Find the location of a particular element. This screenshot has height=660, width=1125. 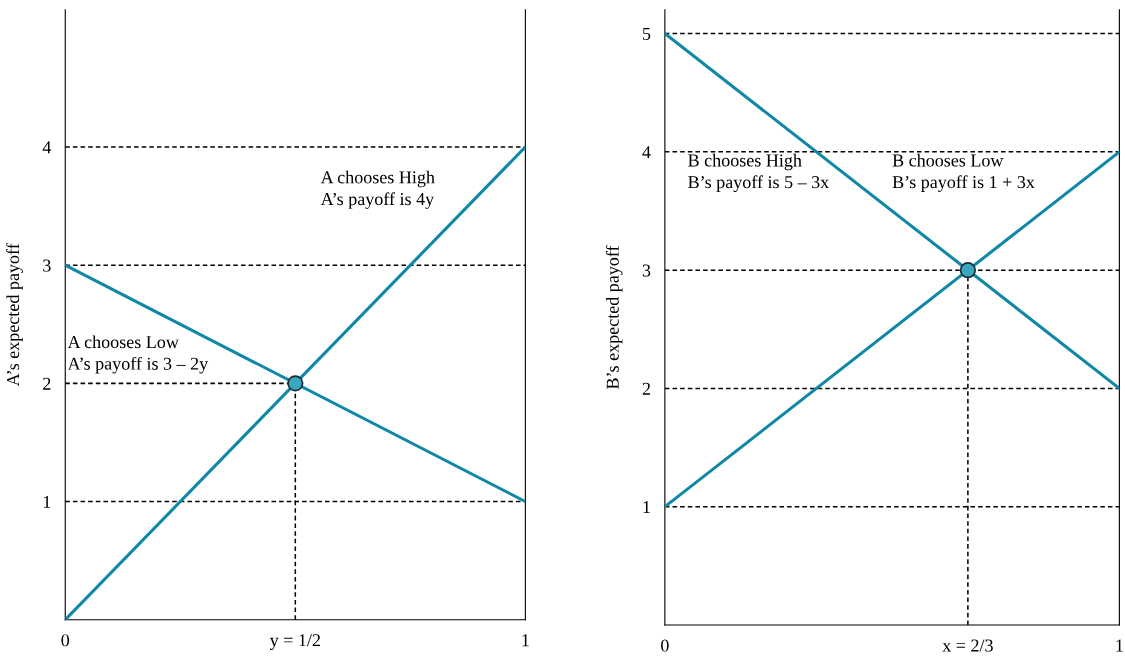

y-axis-title: A’s expected payoff is located at coordinates (14, 315).